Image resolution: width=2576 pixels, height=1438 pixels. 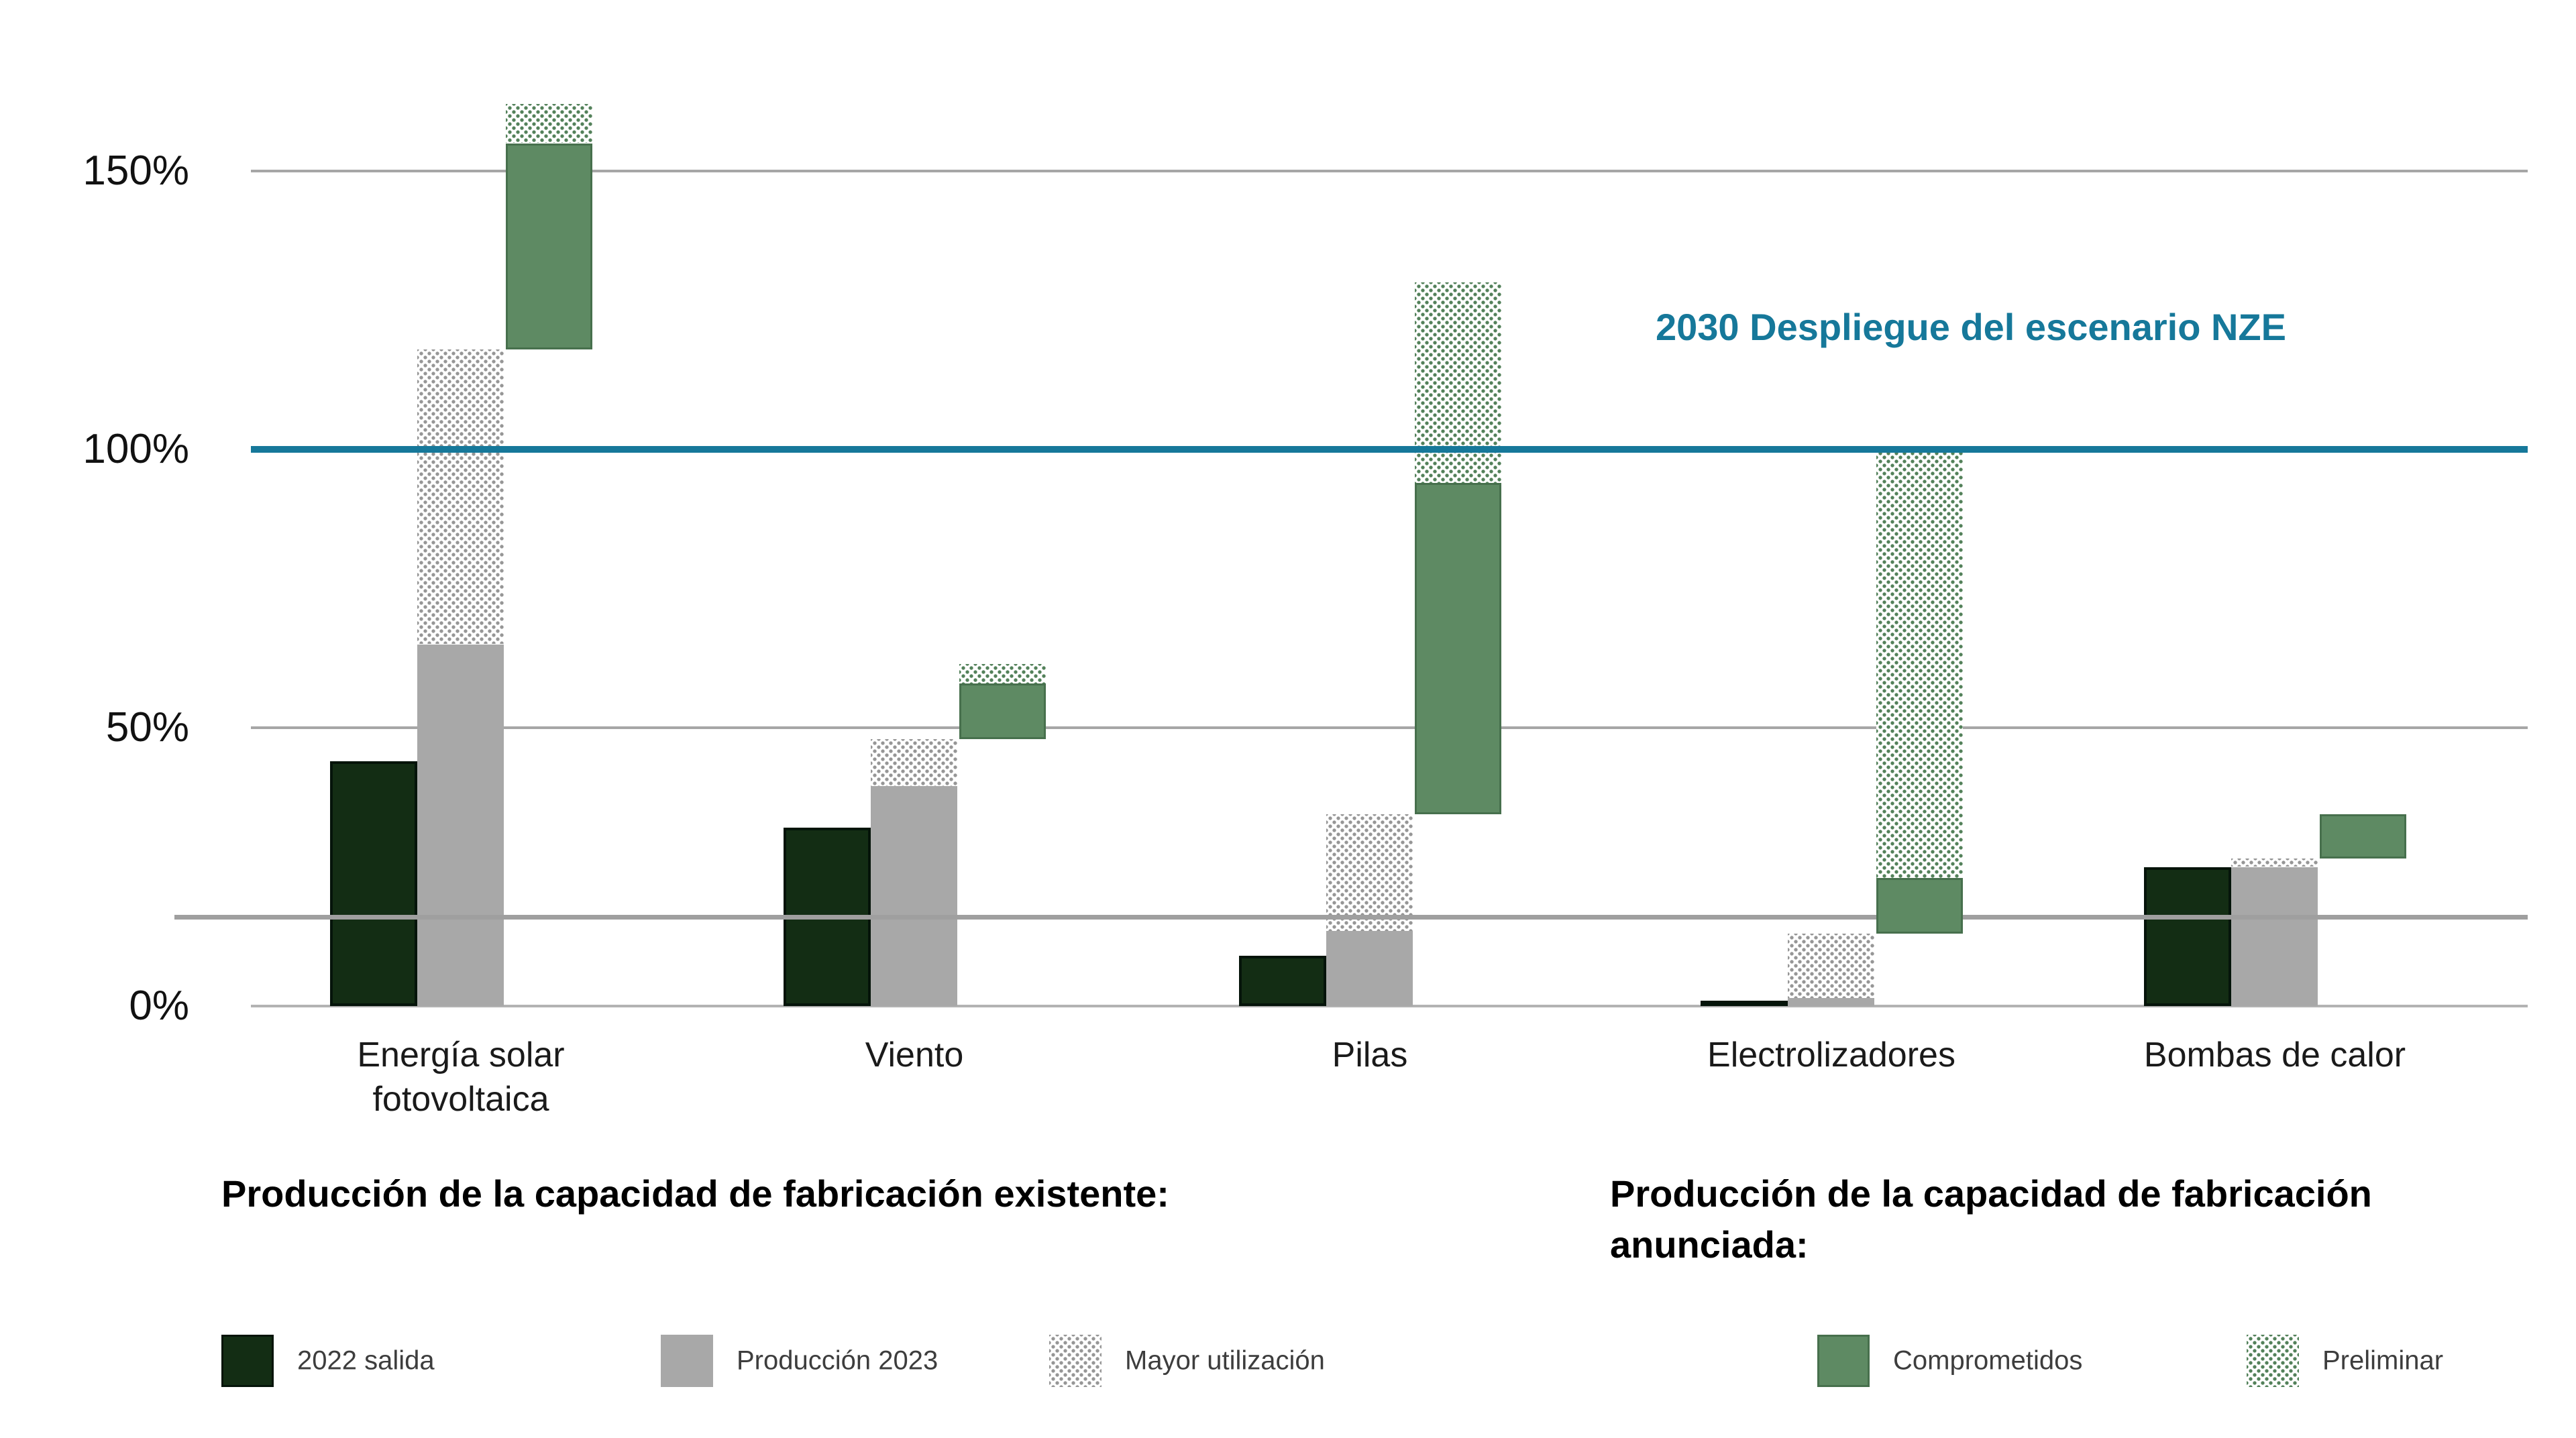 What do you see at coordinates (373, 883) in the screenshot?
I see `bar-energia-solar-fotovoltaica-2022-salida` at bounding box center [373, 883].